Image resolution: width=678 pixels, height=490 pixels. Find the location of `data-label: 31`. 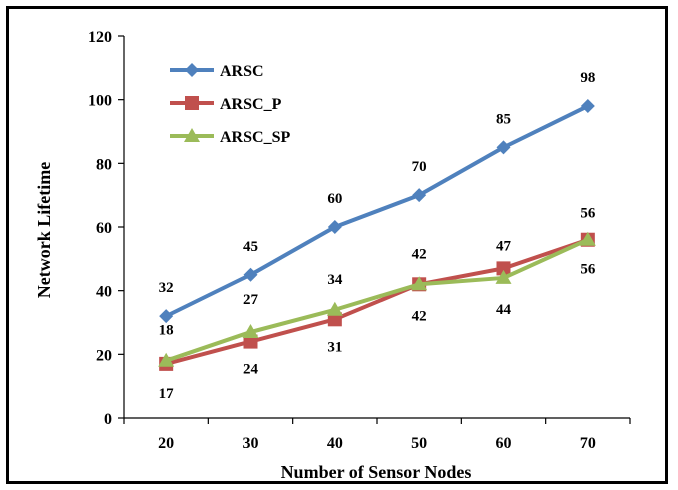

data-label: 31 is located at coordinates (334, 347).